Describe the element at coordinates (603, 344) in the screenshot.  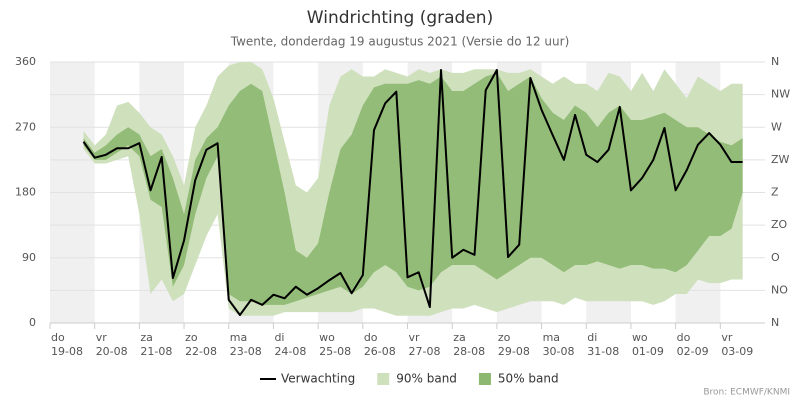
I see `x-tick-label: di 31-08` at that location.